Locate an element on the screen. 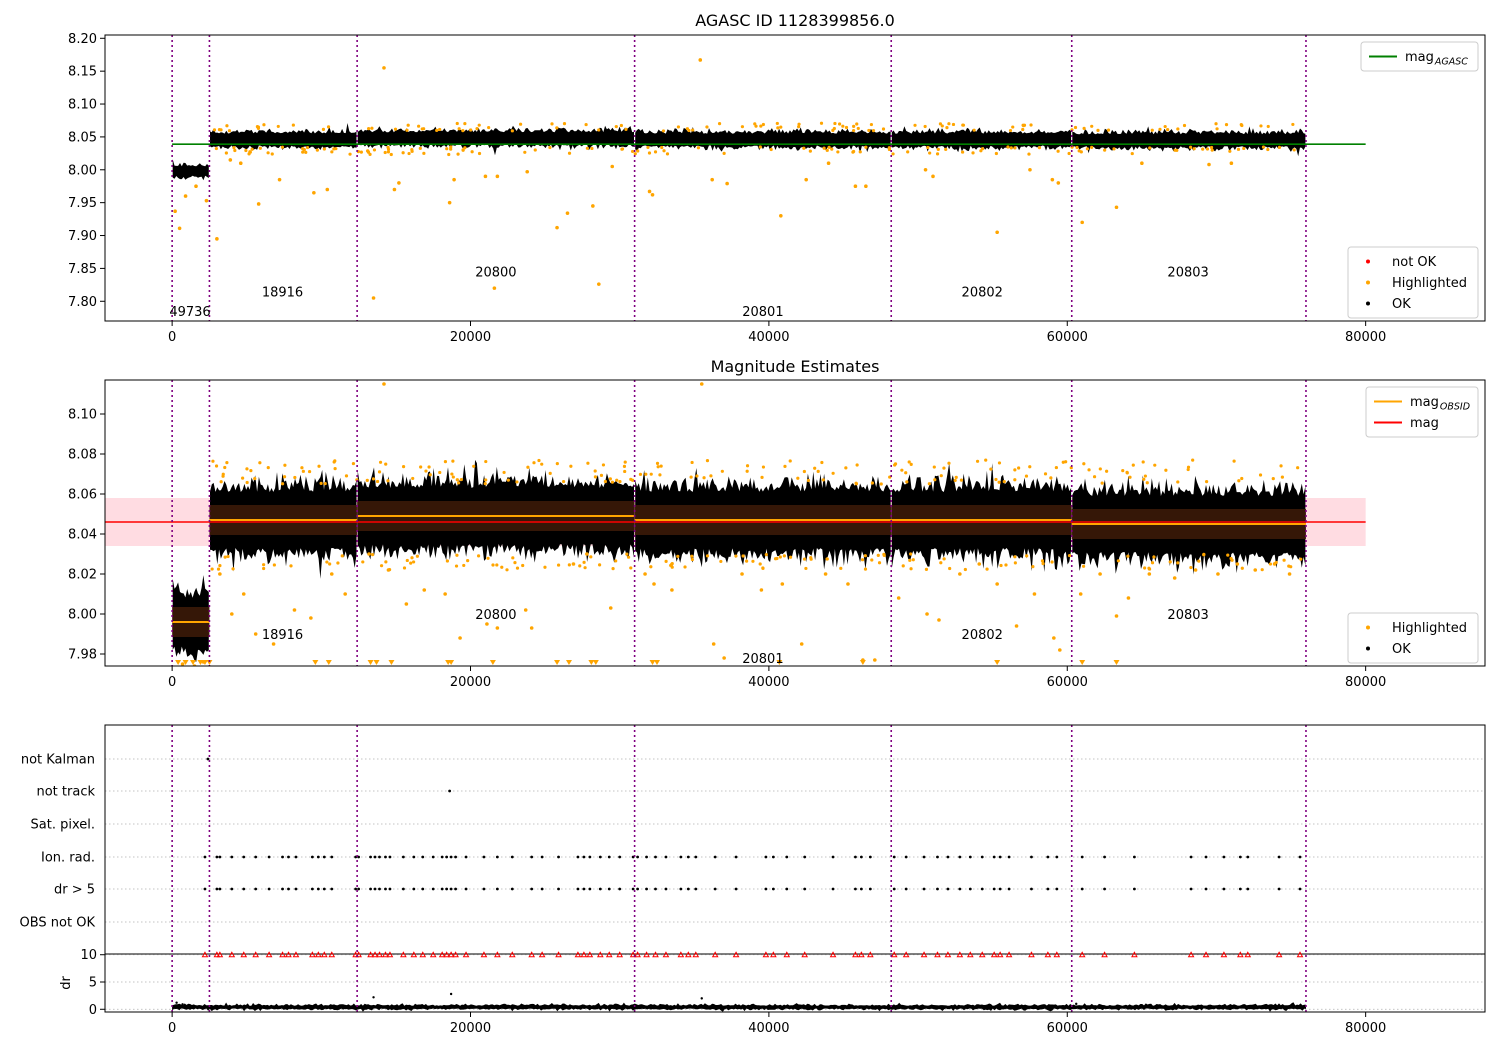 Image resolution: width=1500 pixels, height=1054 pixels. obsid-label: 49736 is located at coordinates (189, 312).